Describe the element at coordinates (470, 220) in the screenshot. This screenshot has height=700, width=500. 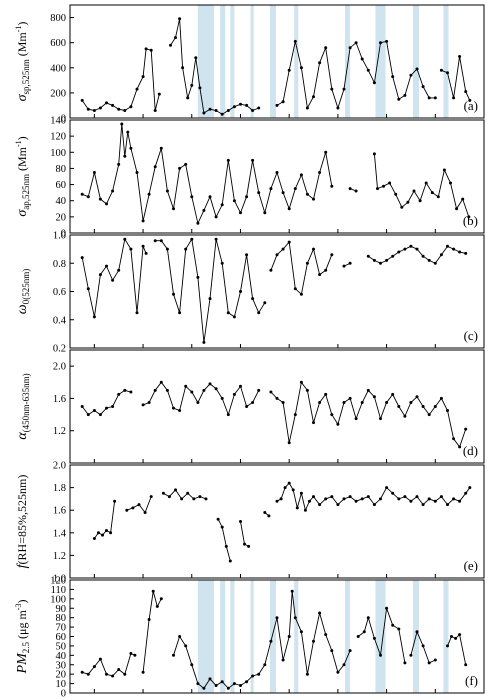
I see `panel-label-b: (b)` at that location.